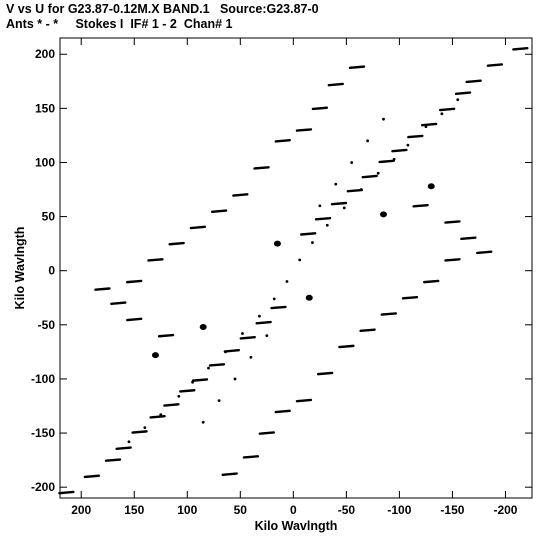 The width and height of the screenshot is (540, 541). I want to click on x-tick-label: -150, so click(452, 510).